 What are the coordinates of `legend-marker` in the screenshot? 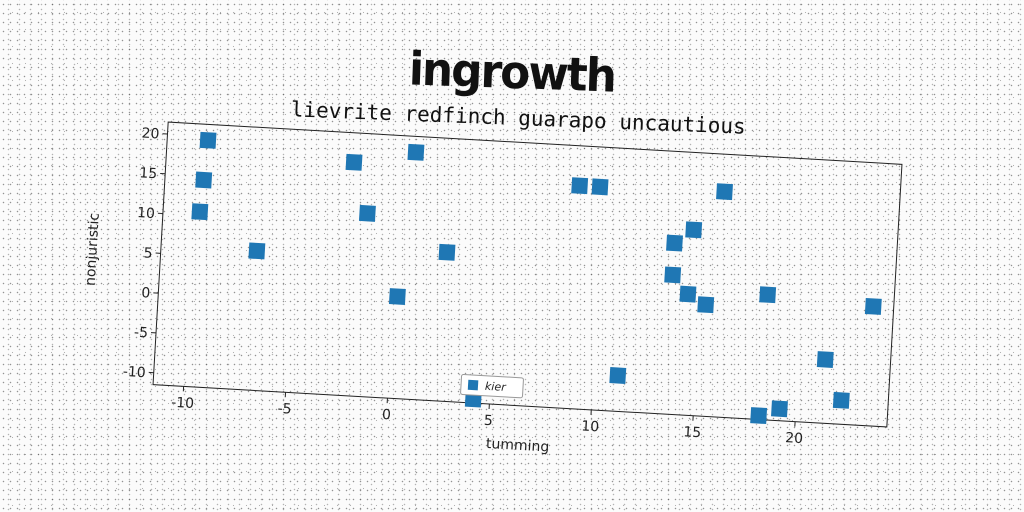 It's located at (473, 385).